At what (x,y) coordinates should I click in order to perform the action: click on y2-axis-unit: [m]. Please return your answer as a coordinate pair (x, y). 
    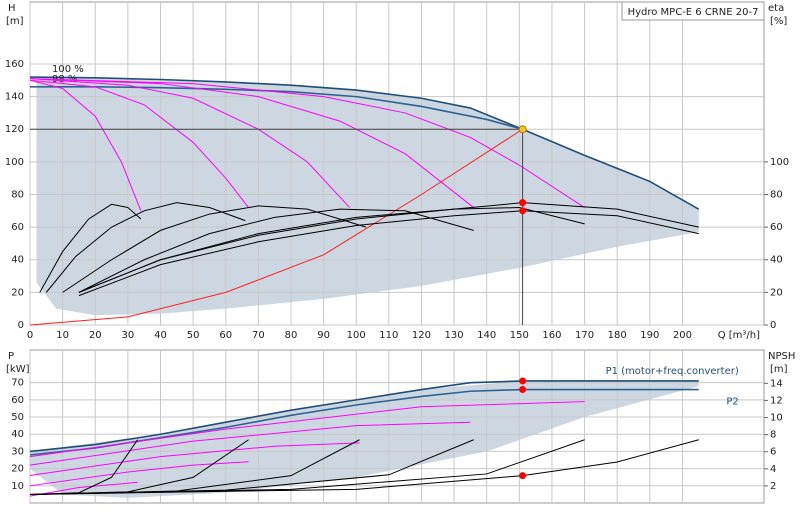
    Looking at the image, I should click on (779, 369).